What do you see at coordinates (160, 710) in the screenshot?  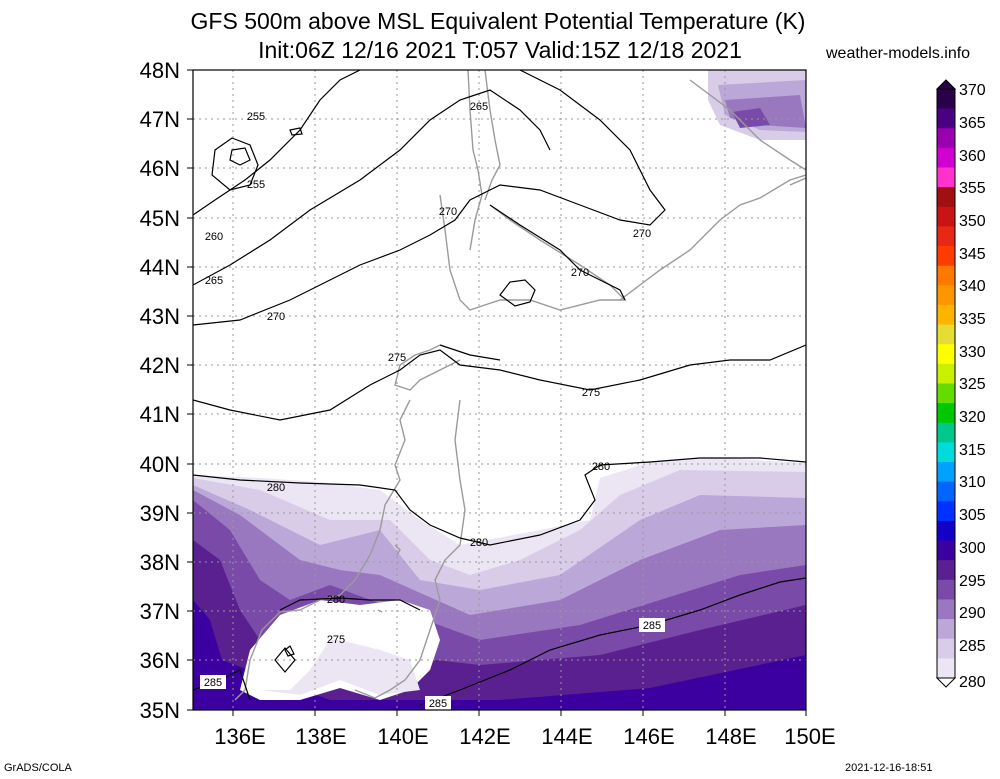 I see `lat-label: 35N` at bounding box center [160, 710].